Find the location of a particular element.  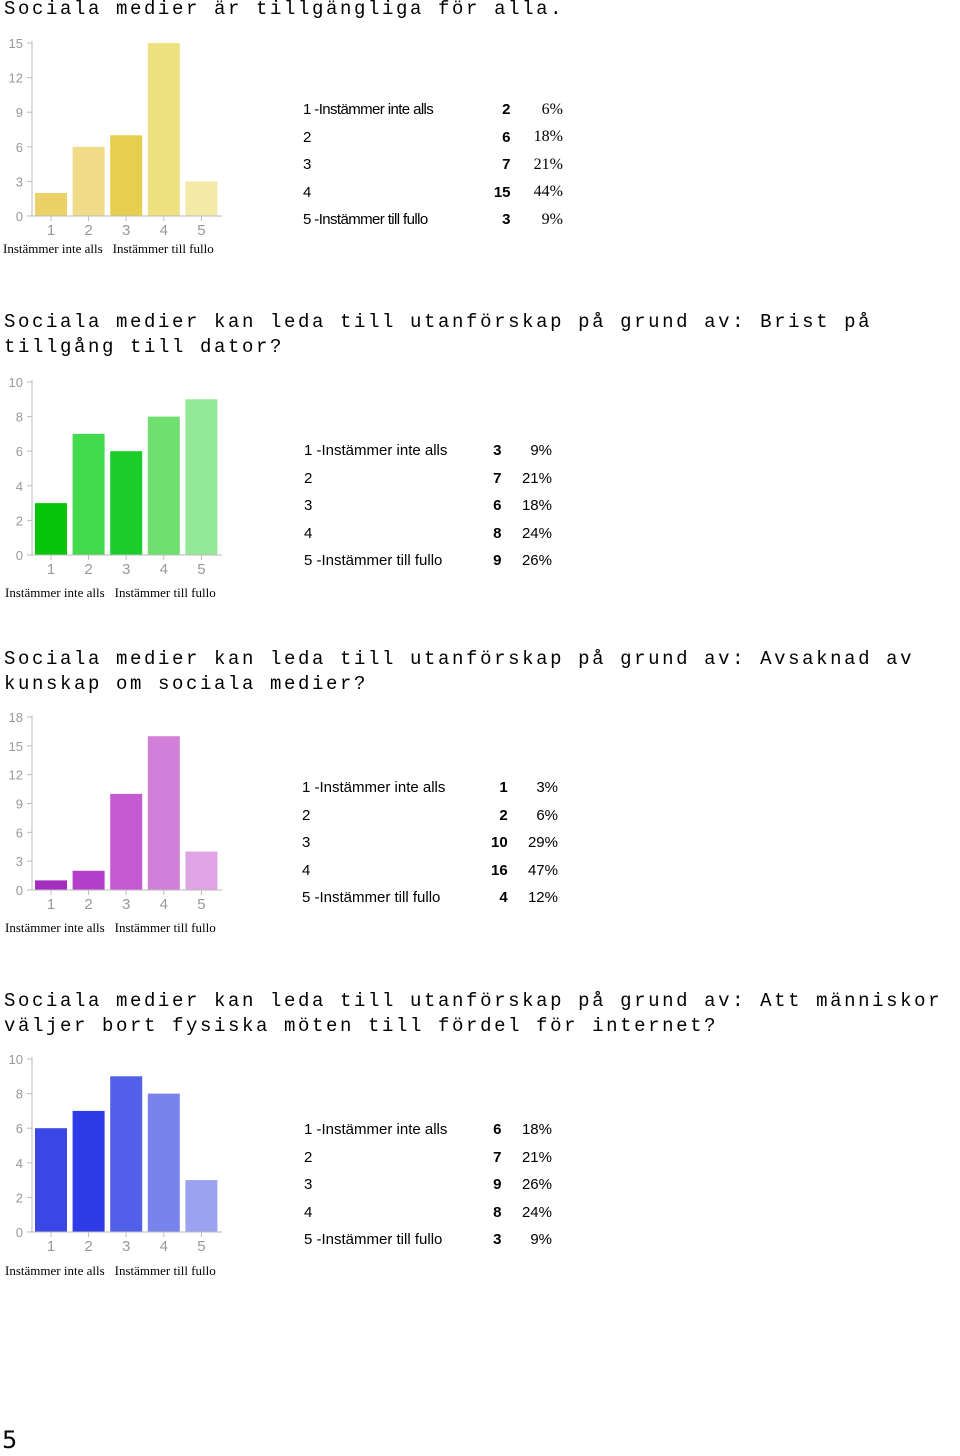

table-row: 3 6 18% is located at coordinates (428, 506).